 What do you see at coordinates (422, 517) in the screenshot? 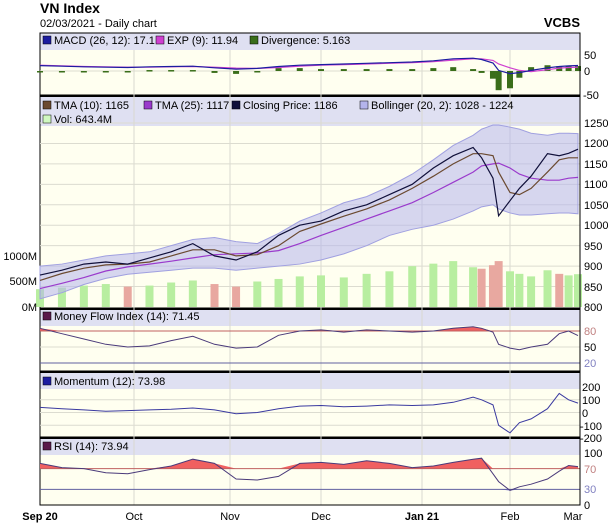
I see `x-tick: Jan 21` at bounding box center [422, 517].